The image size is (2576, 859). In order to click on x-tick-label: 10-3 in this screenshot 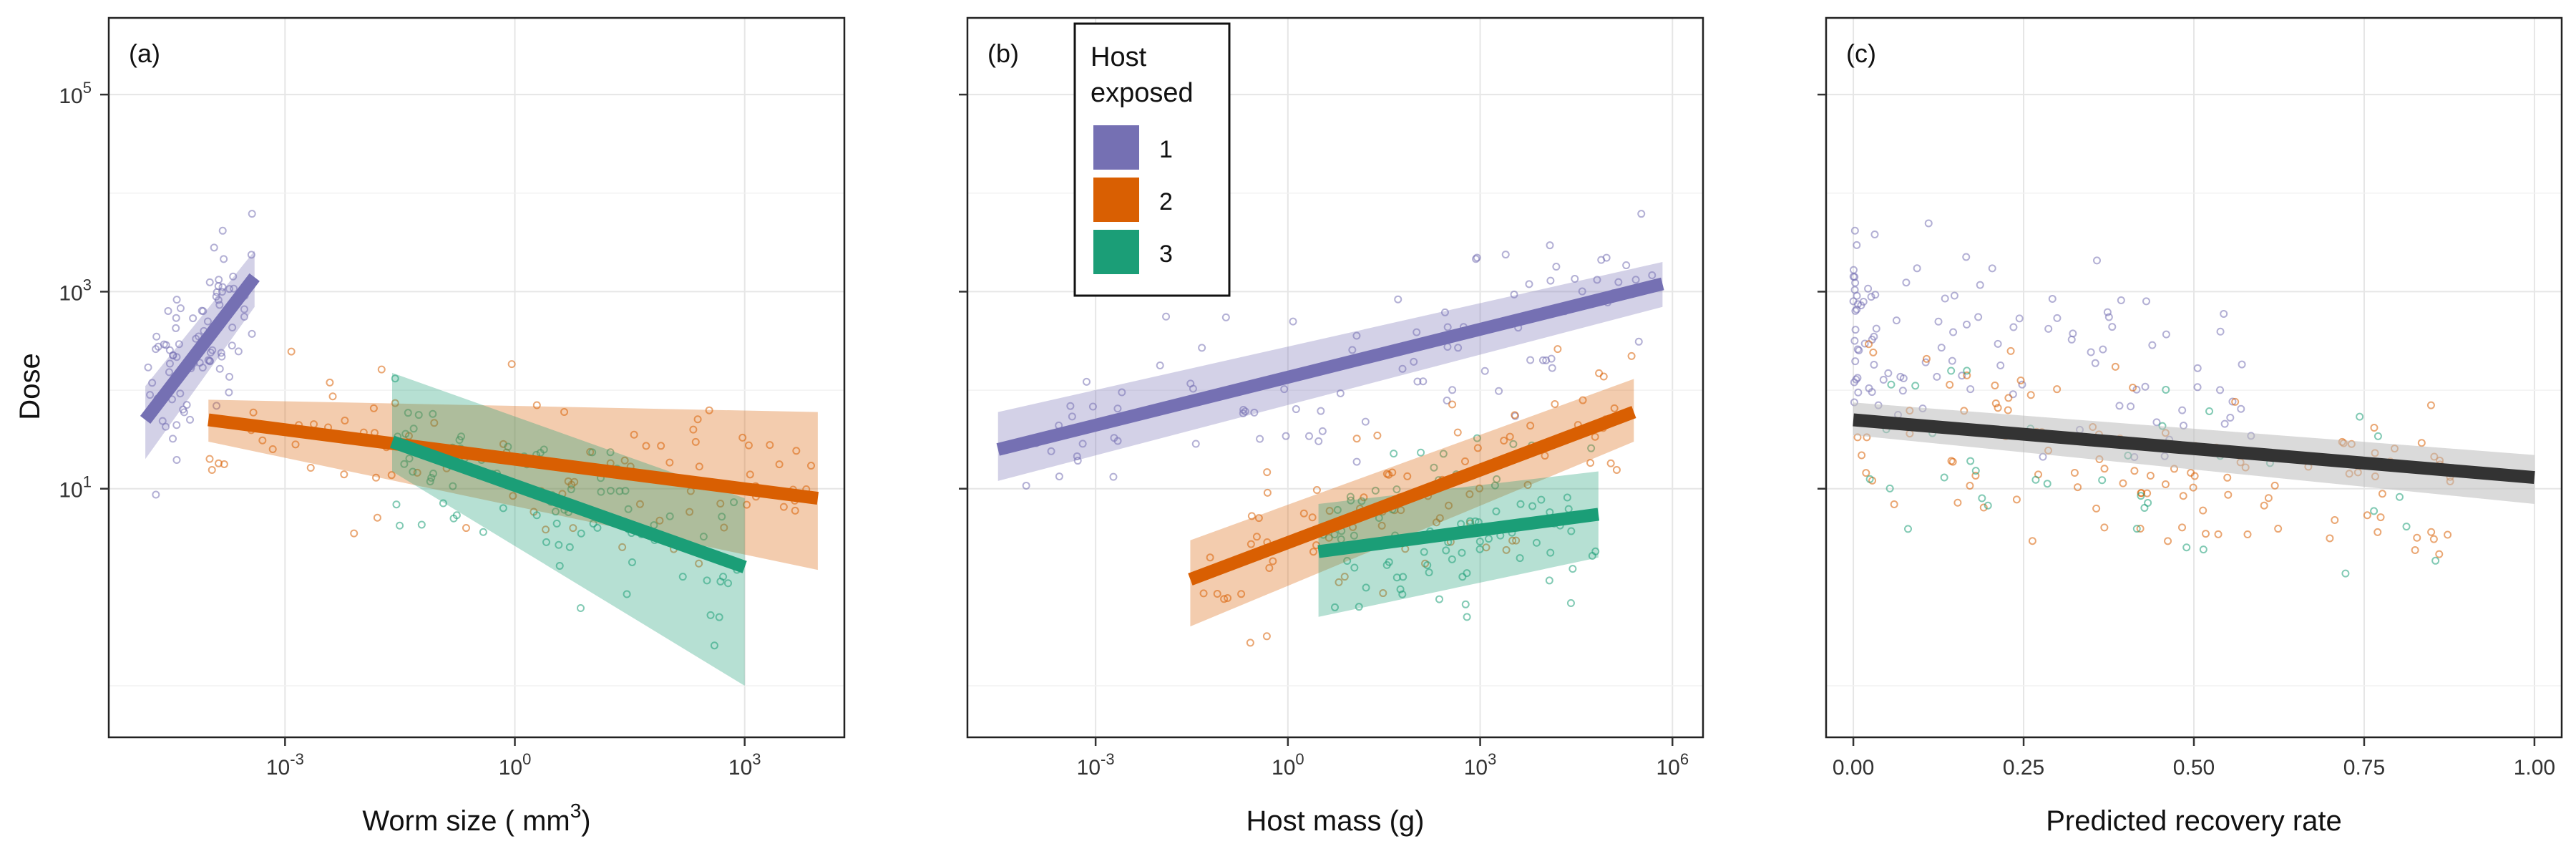, I will do `click(285, 765)`.